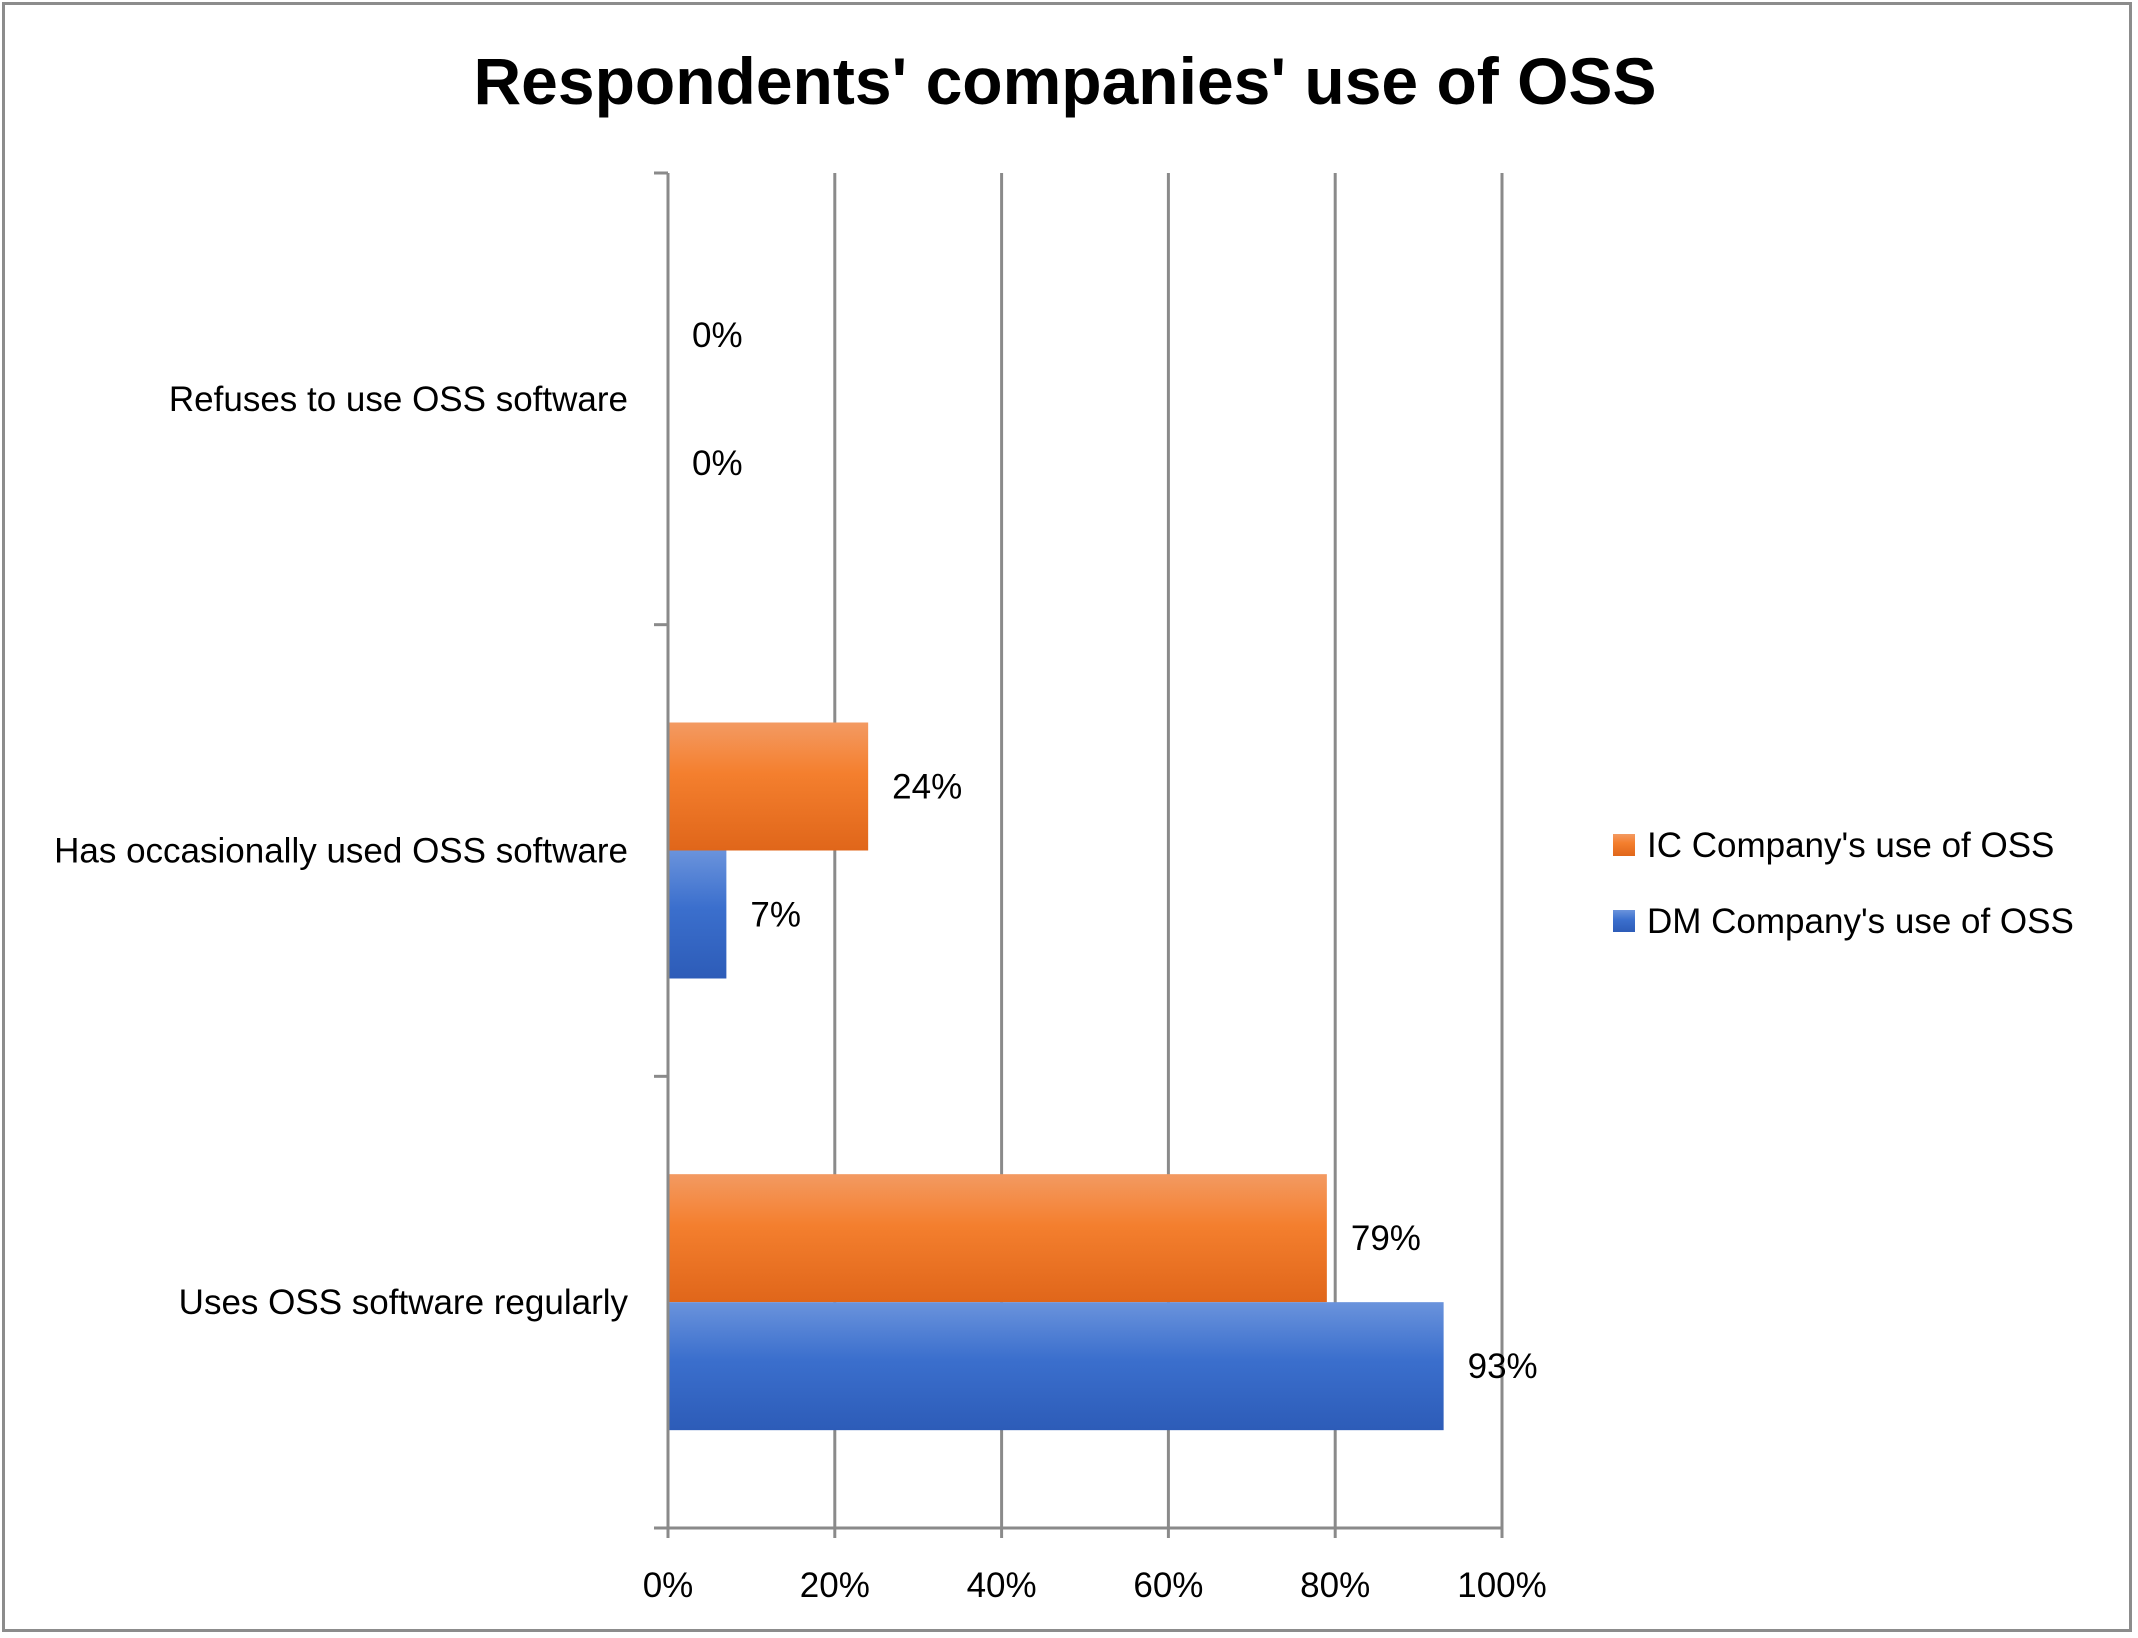  What do you see at coordinates (1850, 845) in the screenshot?
I see `legend-label: IC Company's use of OSS` at bounding box center [1850, 845].